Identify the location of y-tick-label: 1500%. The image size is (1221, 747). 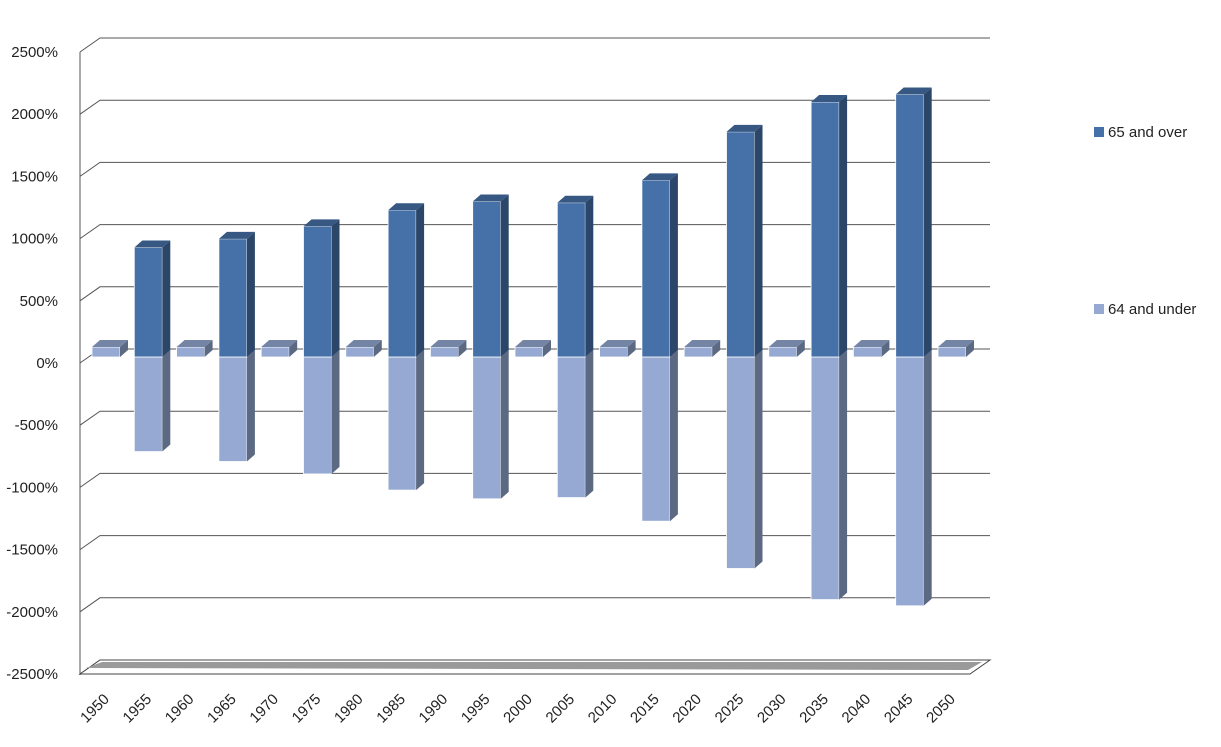
(34, 176).